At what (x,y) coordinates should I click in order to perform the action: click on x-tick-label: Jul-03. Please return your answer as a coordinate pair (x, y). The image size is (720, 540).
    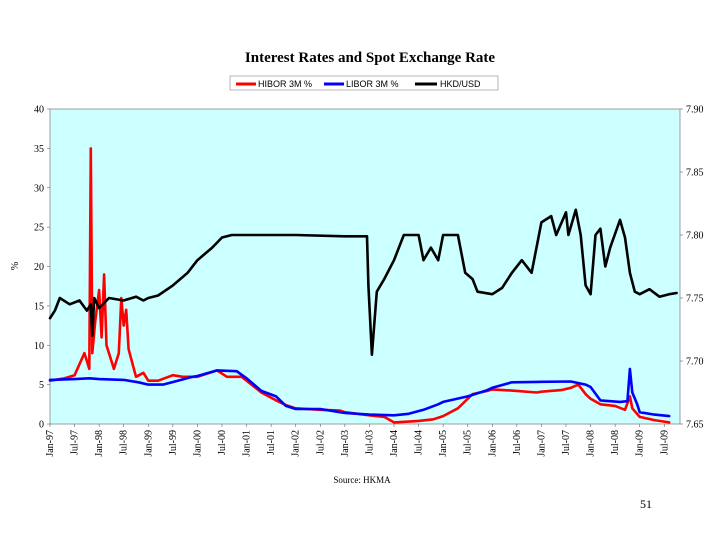
    Looking at the image, I should click on (369, 442).